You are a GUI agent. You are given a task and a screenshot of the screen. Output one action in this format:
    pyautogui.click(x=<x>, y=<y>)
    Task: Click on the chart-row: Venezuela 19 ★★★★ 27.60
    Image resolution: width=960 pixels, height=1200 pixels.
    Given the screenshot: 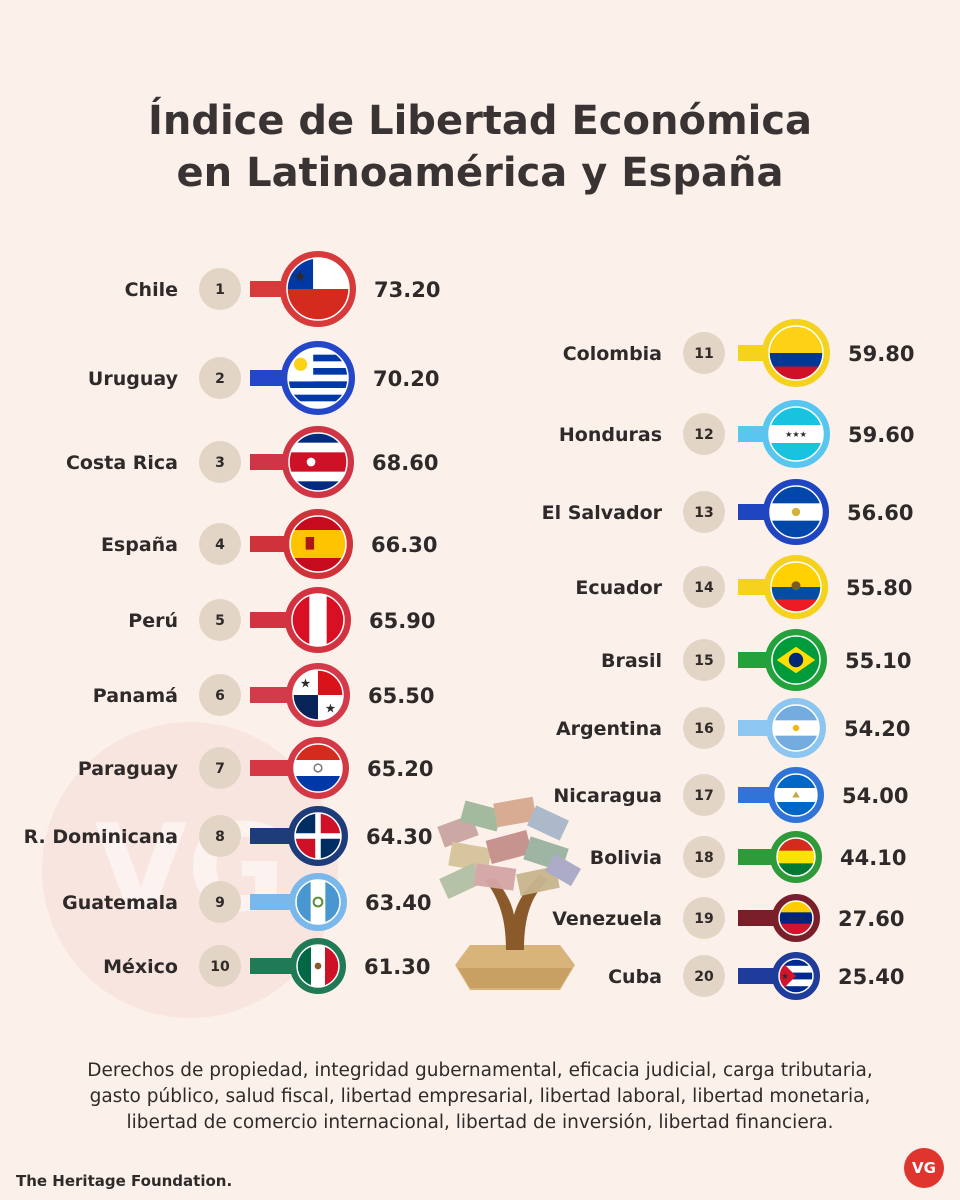 What is the action you would take?
    pyautogui.click(x=728, y=918)
    